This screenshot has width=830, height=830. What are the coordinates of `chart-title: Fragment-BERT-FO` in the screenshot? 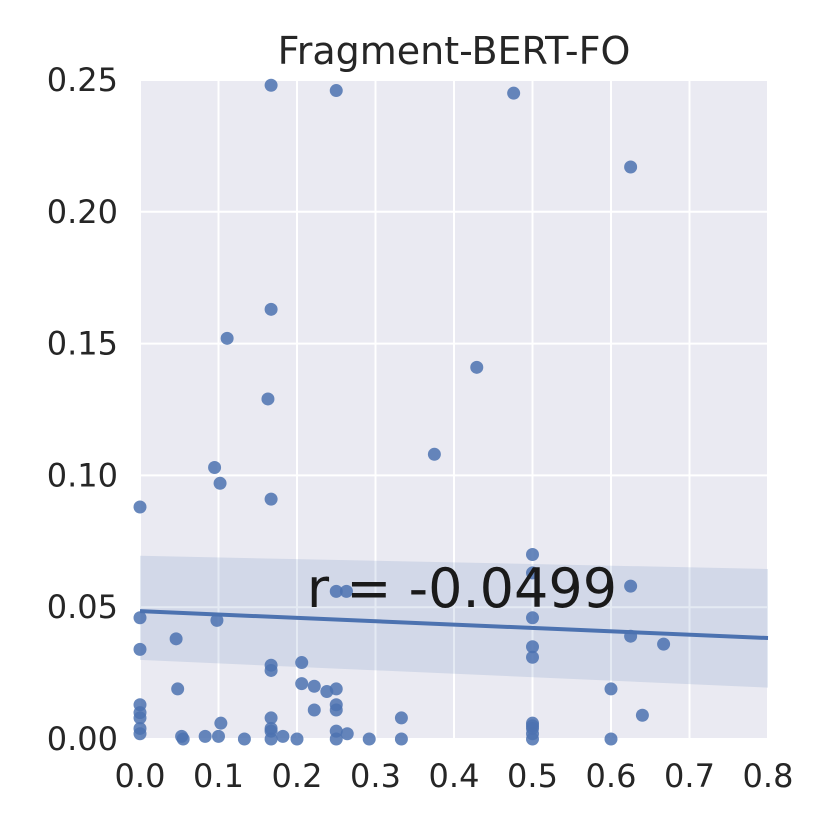 It's located at (454, 51).